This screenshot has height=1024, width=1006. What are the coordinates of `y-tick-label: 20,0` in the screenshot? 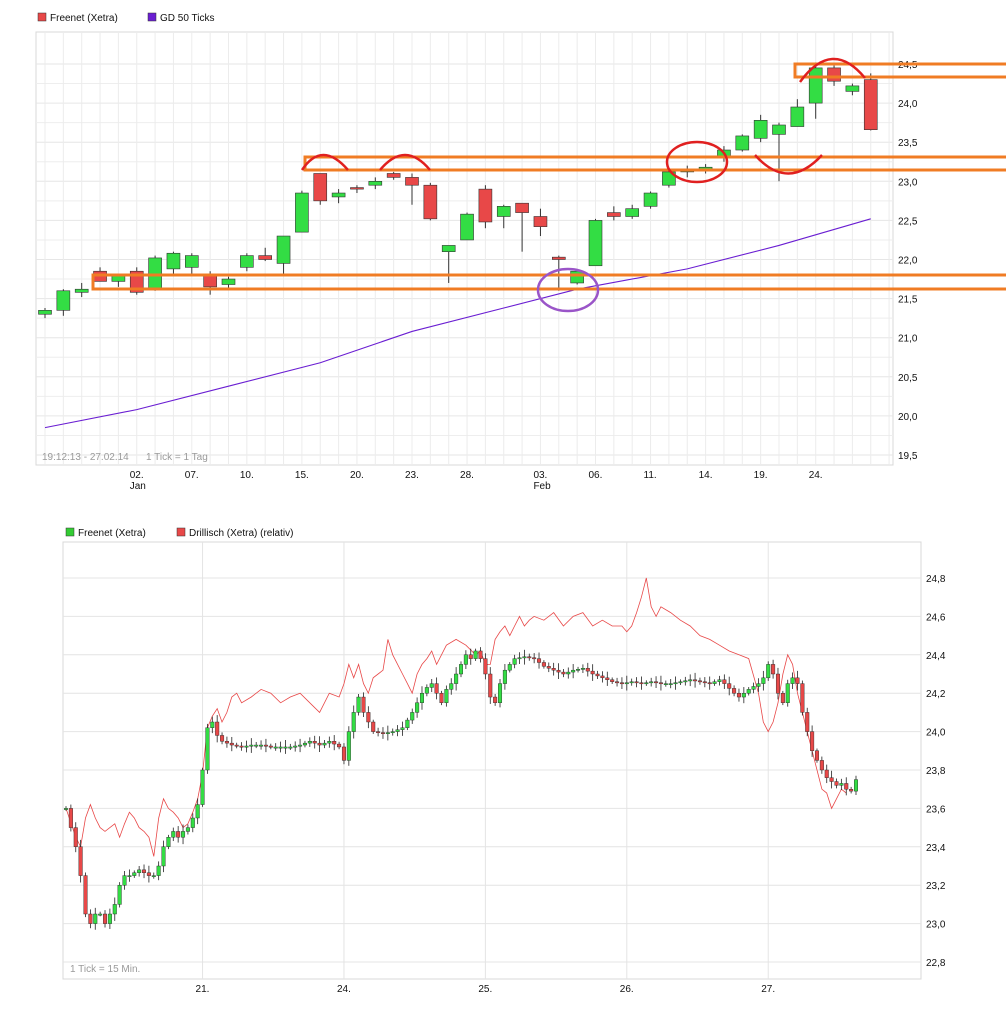 It's located at (908, 417).